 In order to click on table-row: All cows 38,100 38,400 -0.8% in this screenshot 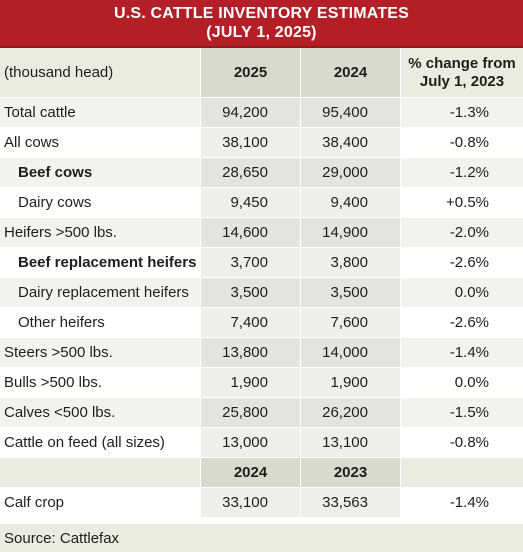, I will do `click(261, 143)`.